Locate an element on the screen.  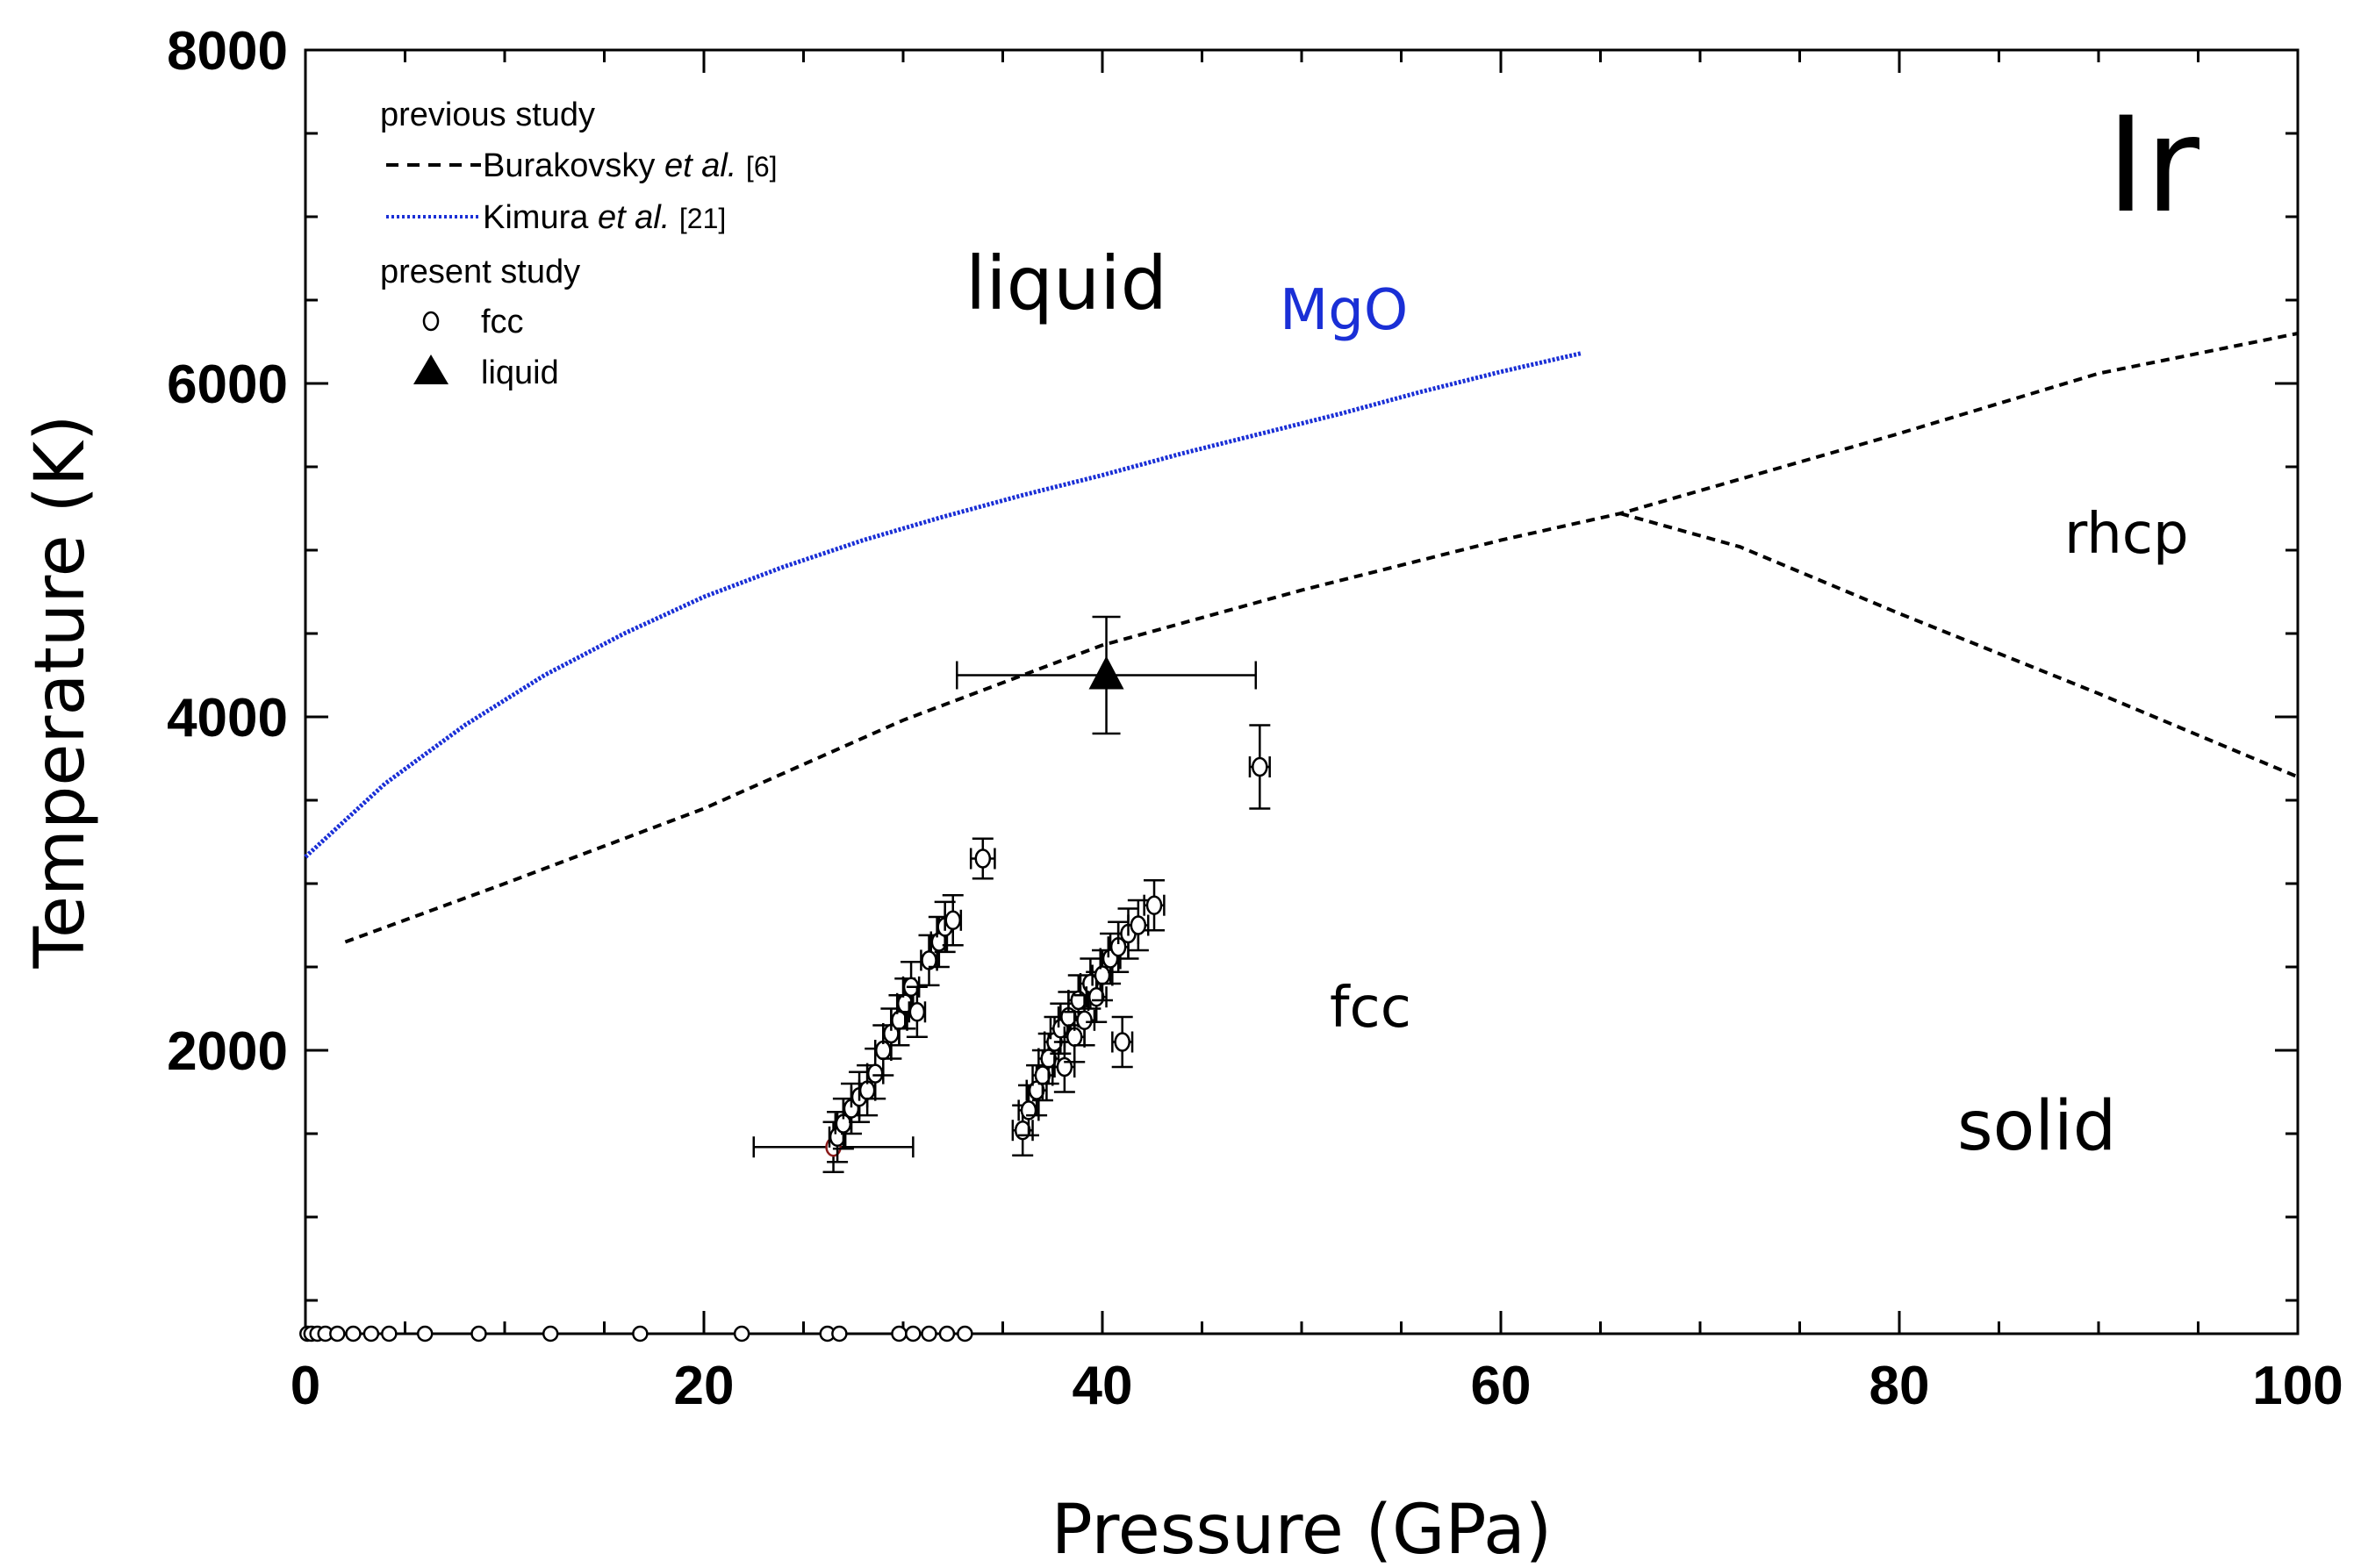
legend-kimura-label: Kimura et al. [21] is located at coordinates (604, 217).